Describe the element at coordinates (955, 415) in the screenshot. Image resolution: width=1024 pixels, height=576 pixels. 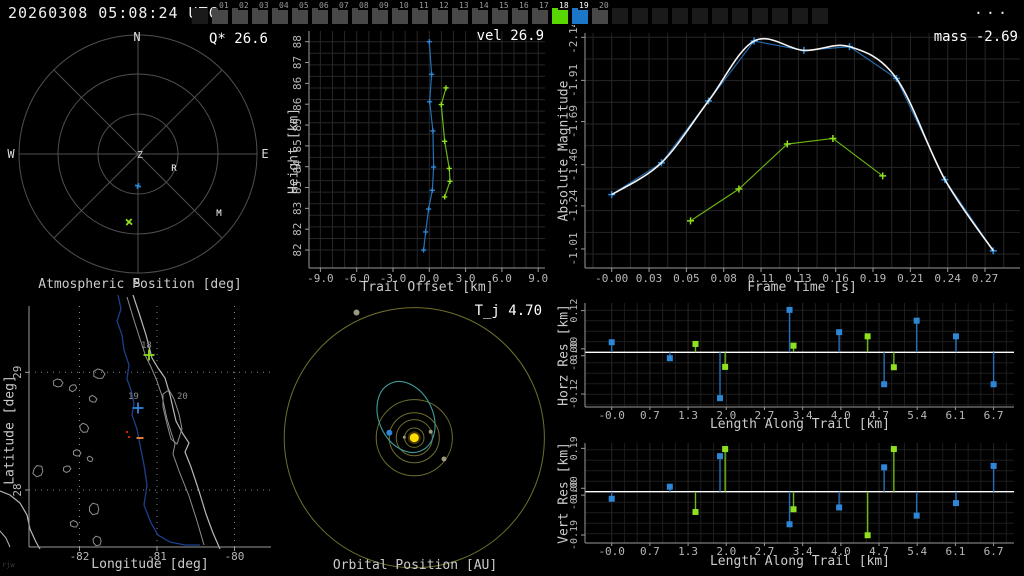
I see `svg-text: 6.1` at that location.